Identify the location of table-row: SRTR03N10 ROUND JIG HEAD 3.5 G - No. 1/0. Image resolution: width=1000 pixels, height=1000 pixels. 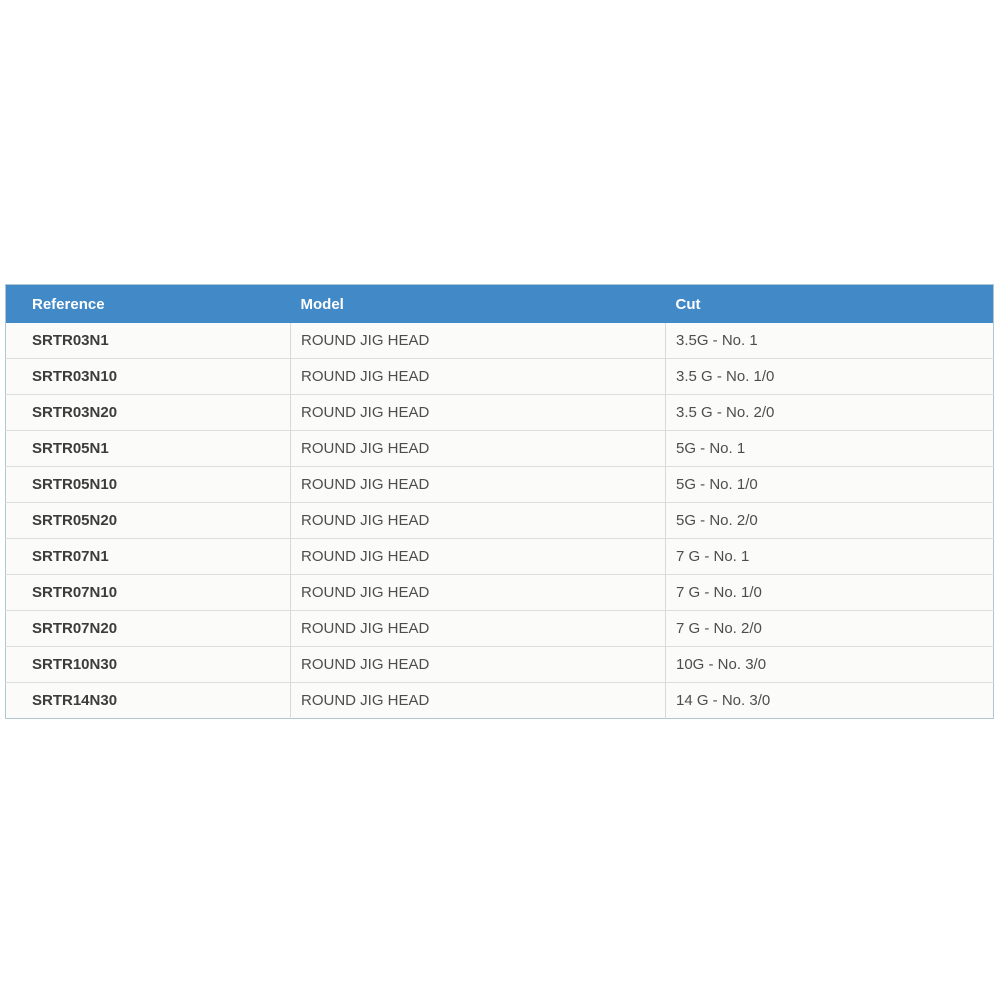
(499, 376).